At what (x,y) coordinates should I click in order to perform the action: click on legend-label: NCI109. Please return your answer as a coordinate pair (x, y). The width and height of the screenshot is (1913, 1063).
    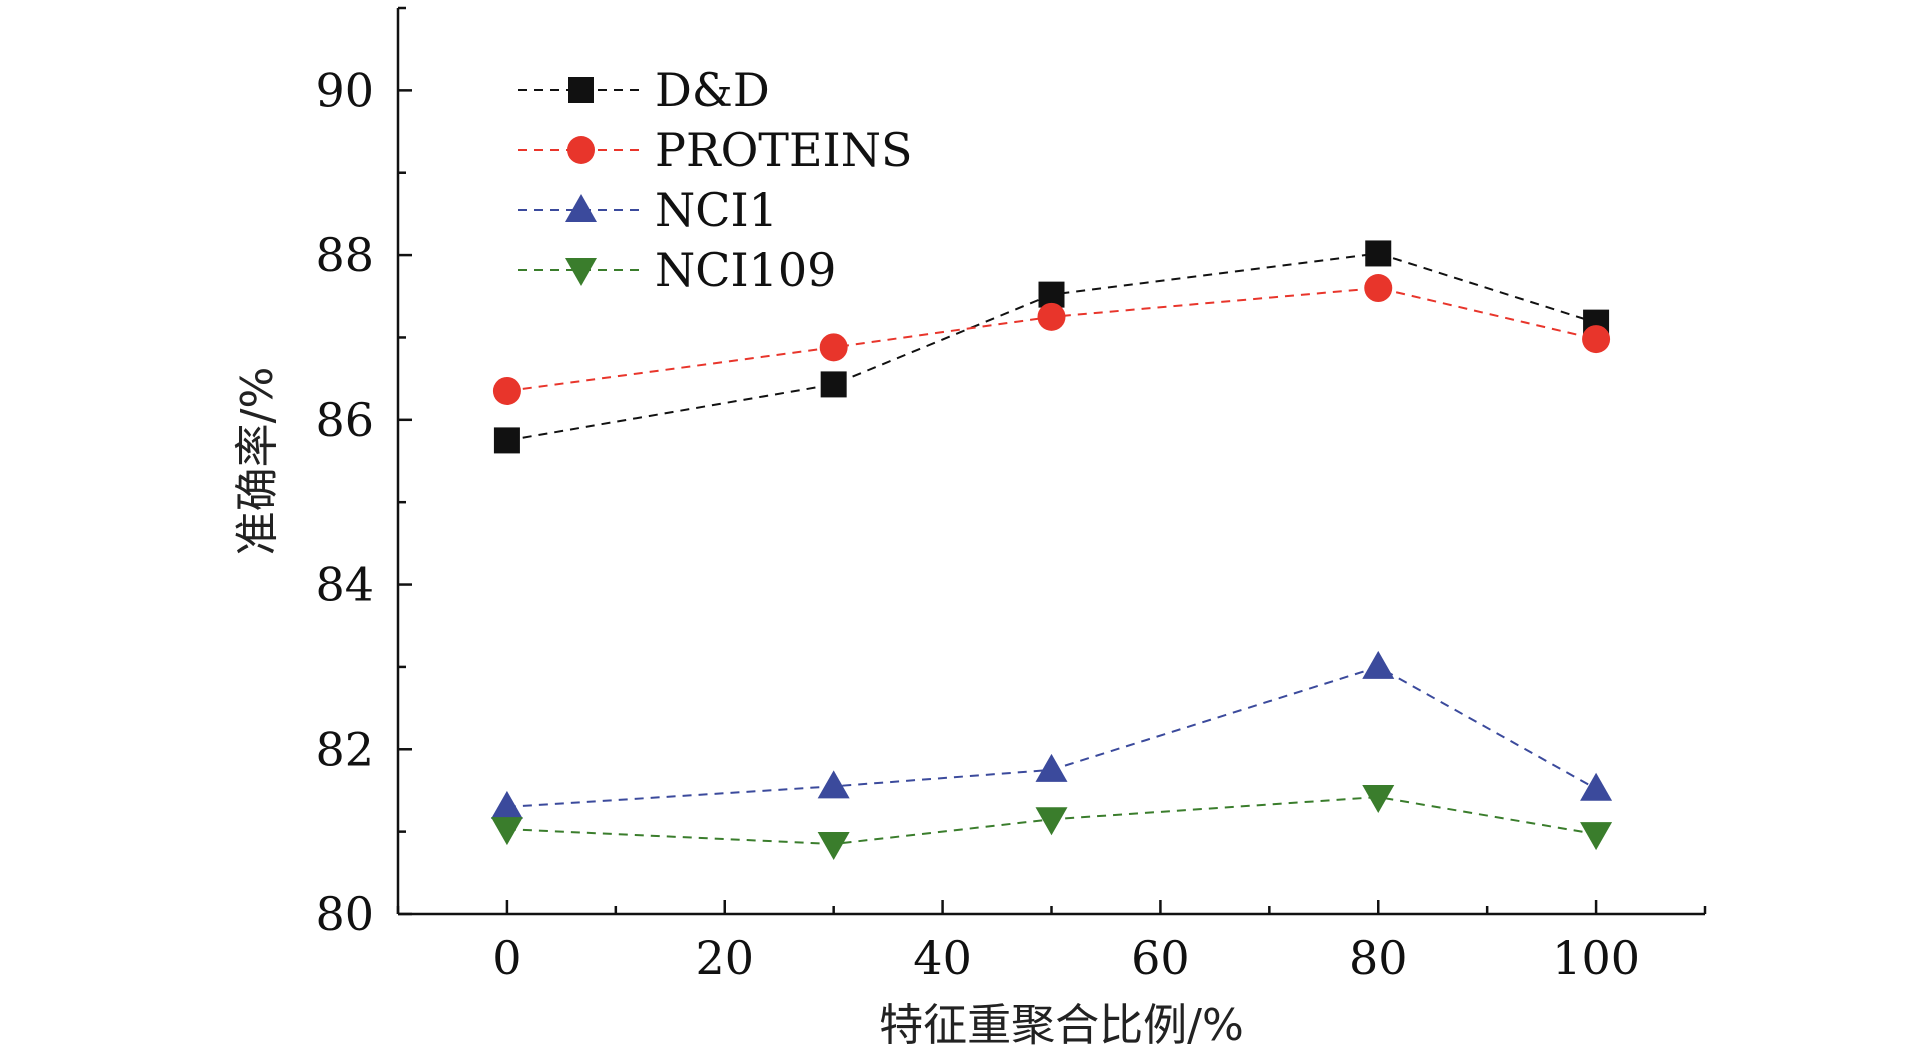
    Looking at the image, I should click on (745, 270).